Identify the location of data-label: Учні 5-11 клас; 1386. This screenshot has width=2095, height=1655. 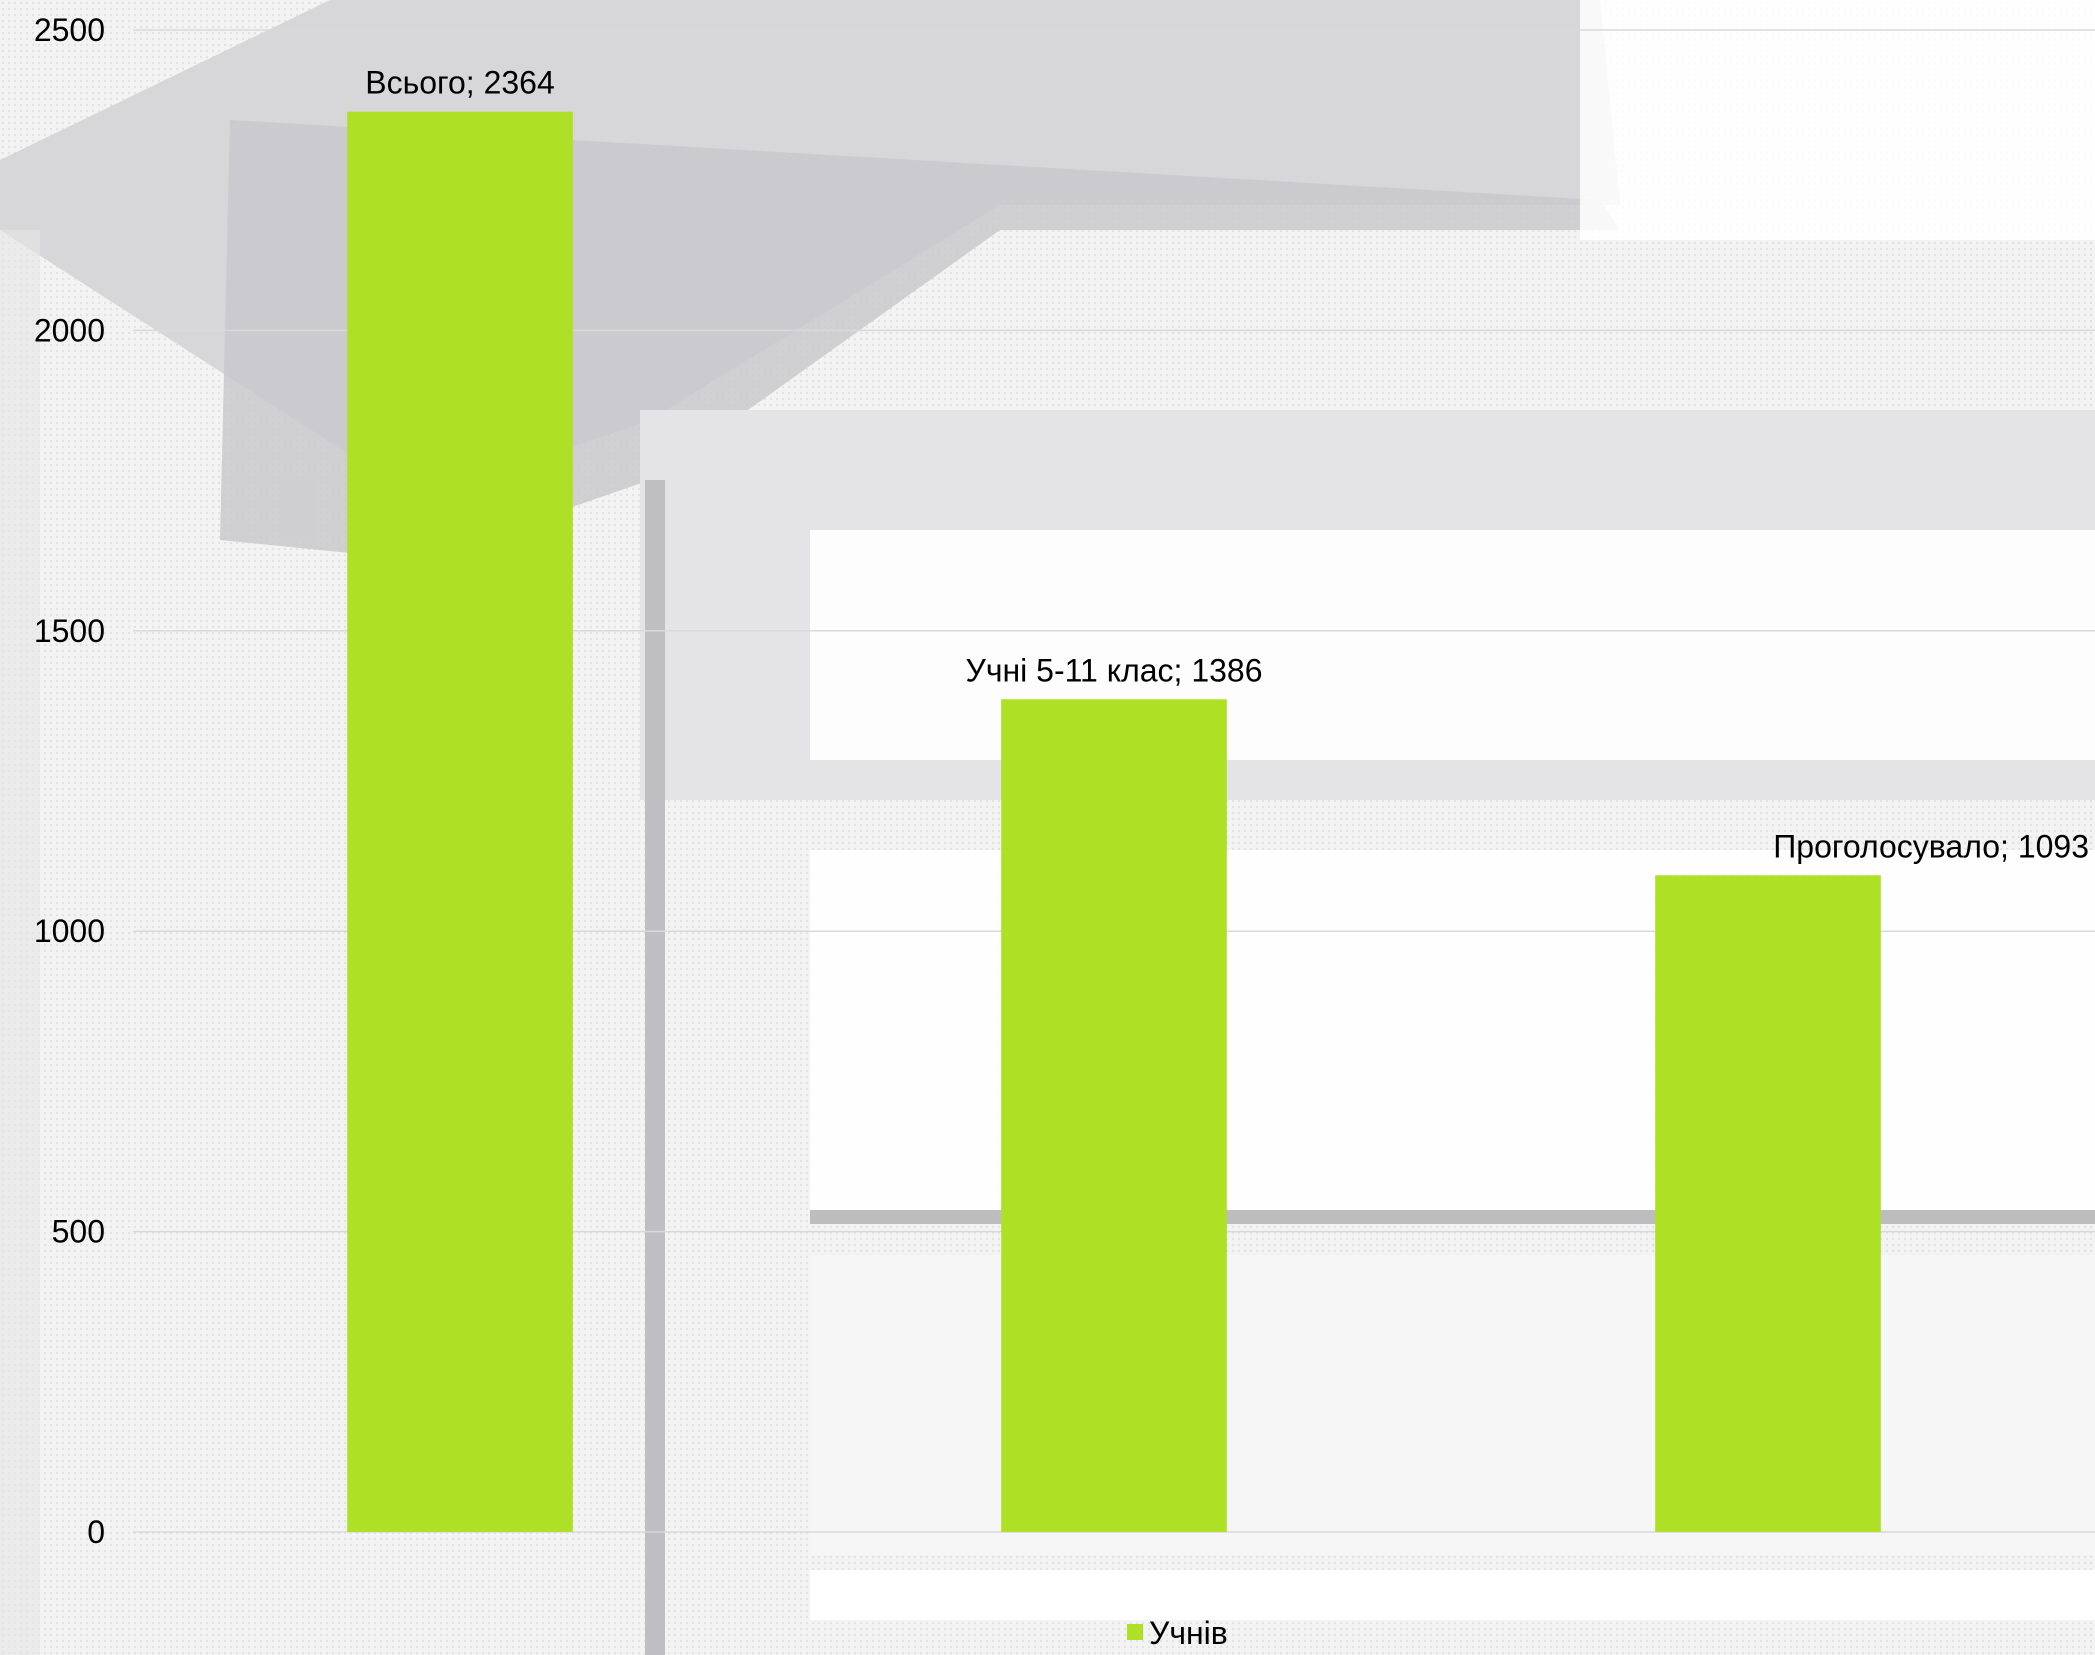
(1113, 670).